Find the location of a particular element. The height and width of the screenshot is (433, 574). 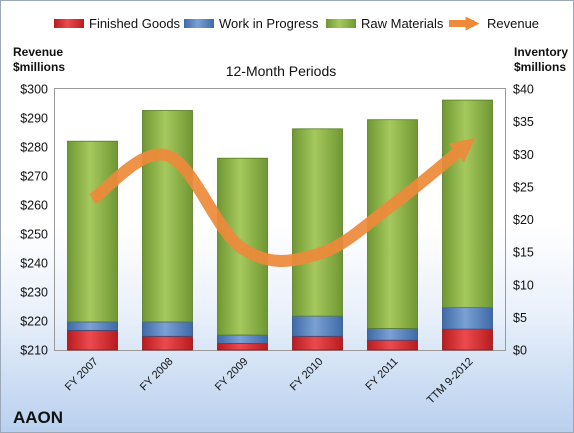

bar-work-in-progress-fy-2008 is located at coordinates (167, 329).